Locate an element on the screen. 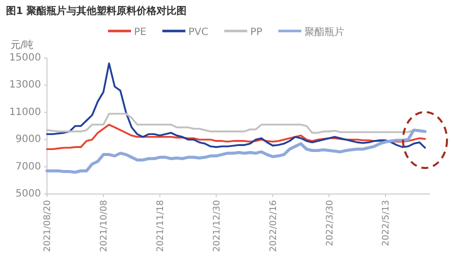  y-tick-label: 13000 is located at coordinates (25, 85).